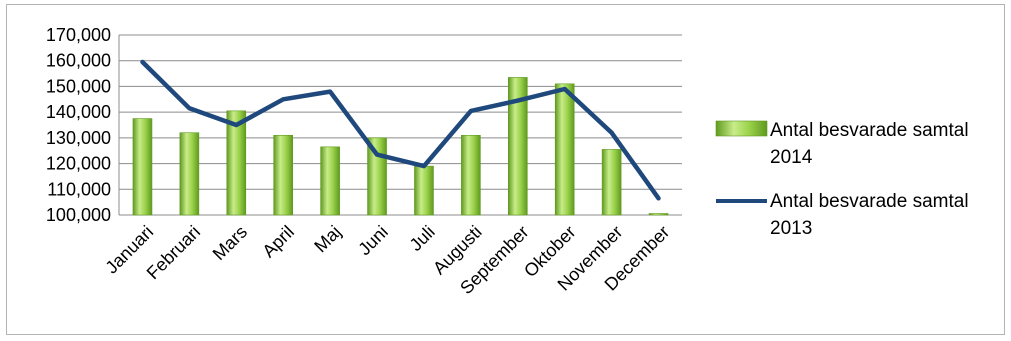 This screenshot has width=1011, height=341. Describe the element at coordinates (791, 228) in the screenshot. I see `legend-label-2013-line2: 2013` at that location.